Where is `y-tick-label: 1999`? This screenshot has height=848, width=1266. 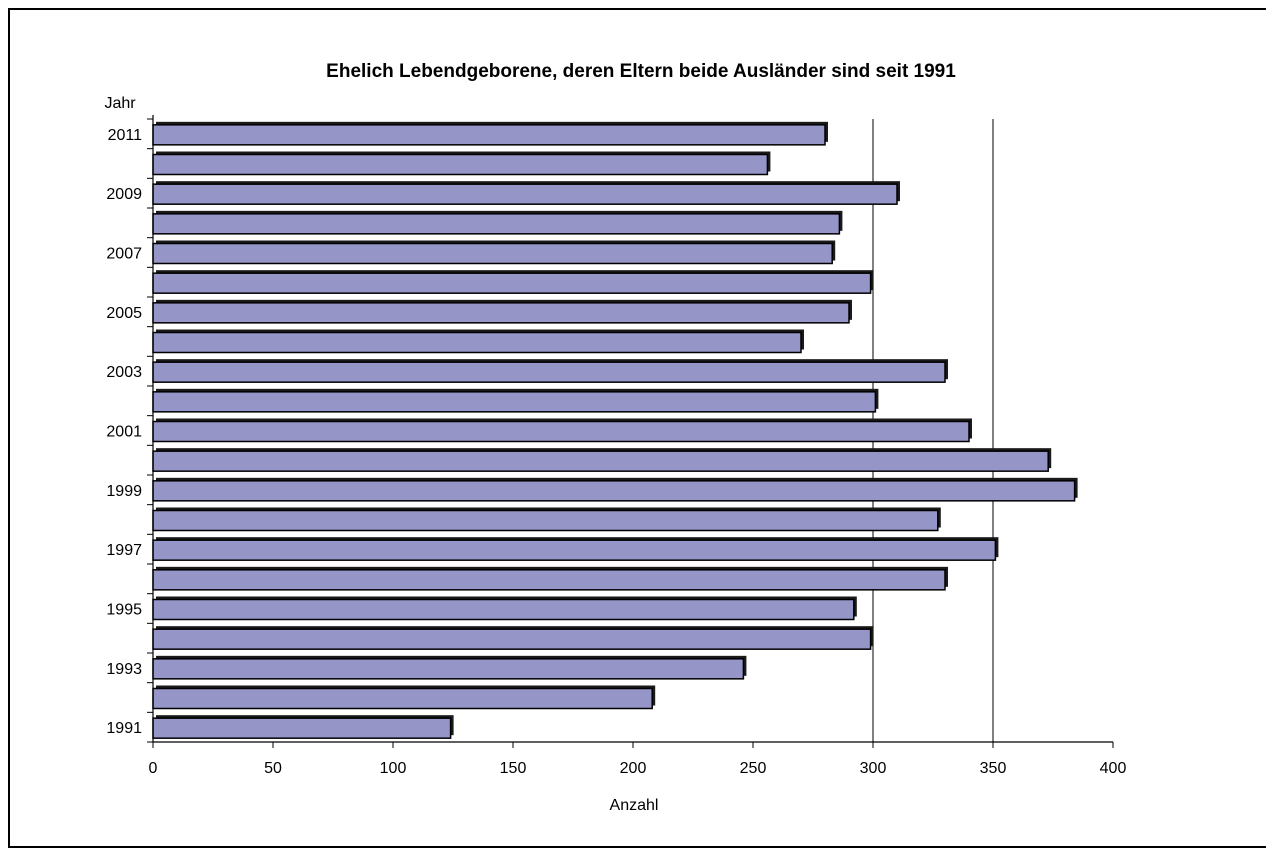
y-tick-label: 1999 is located at coordinates (124, 491).